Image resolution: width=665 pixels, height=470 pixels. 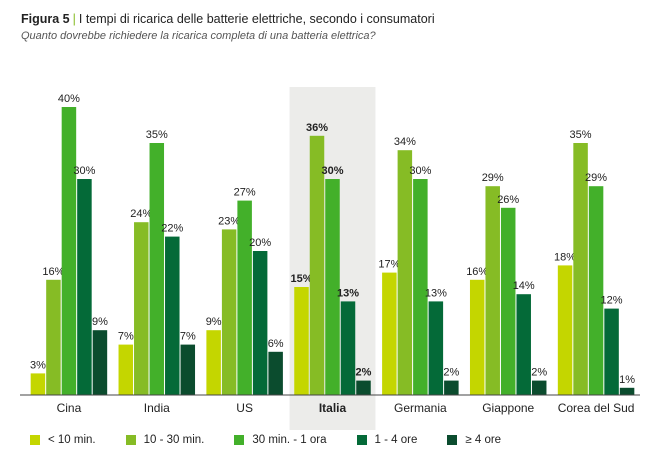 What do you see at coordinates (260, 243) in the screenshot?
I see `data-label: 20%` at bounding box center [260, 243].